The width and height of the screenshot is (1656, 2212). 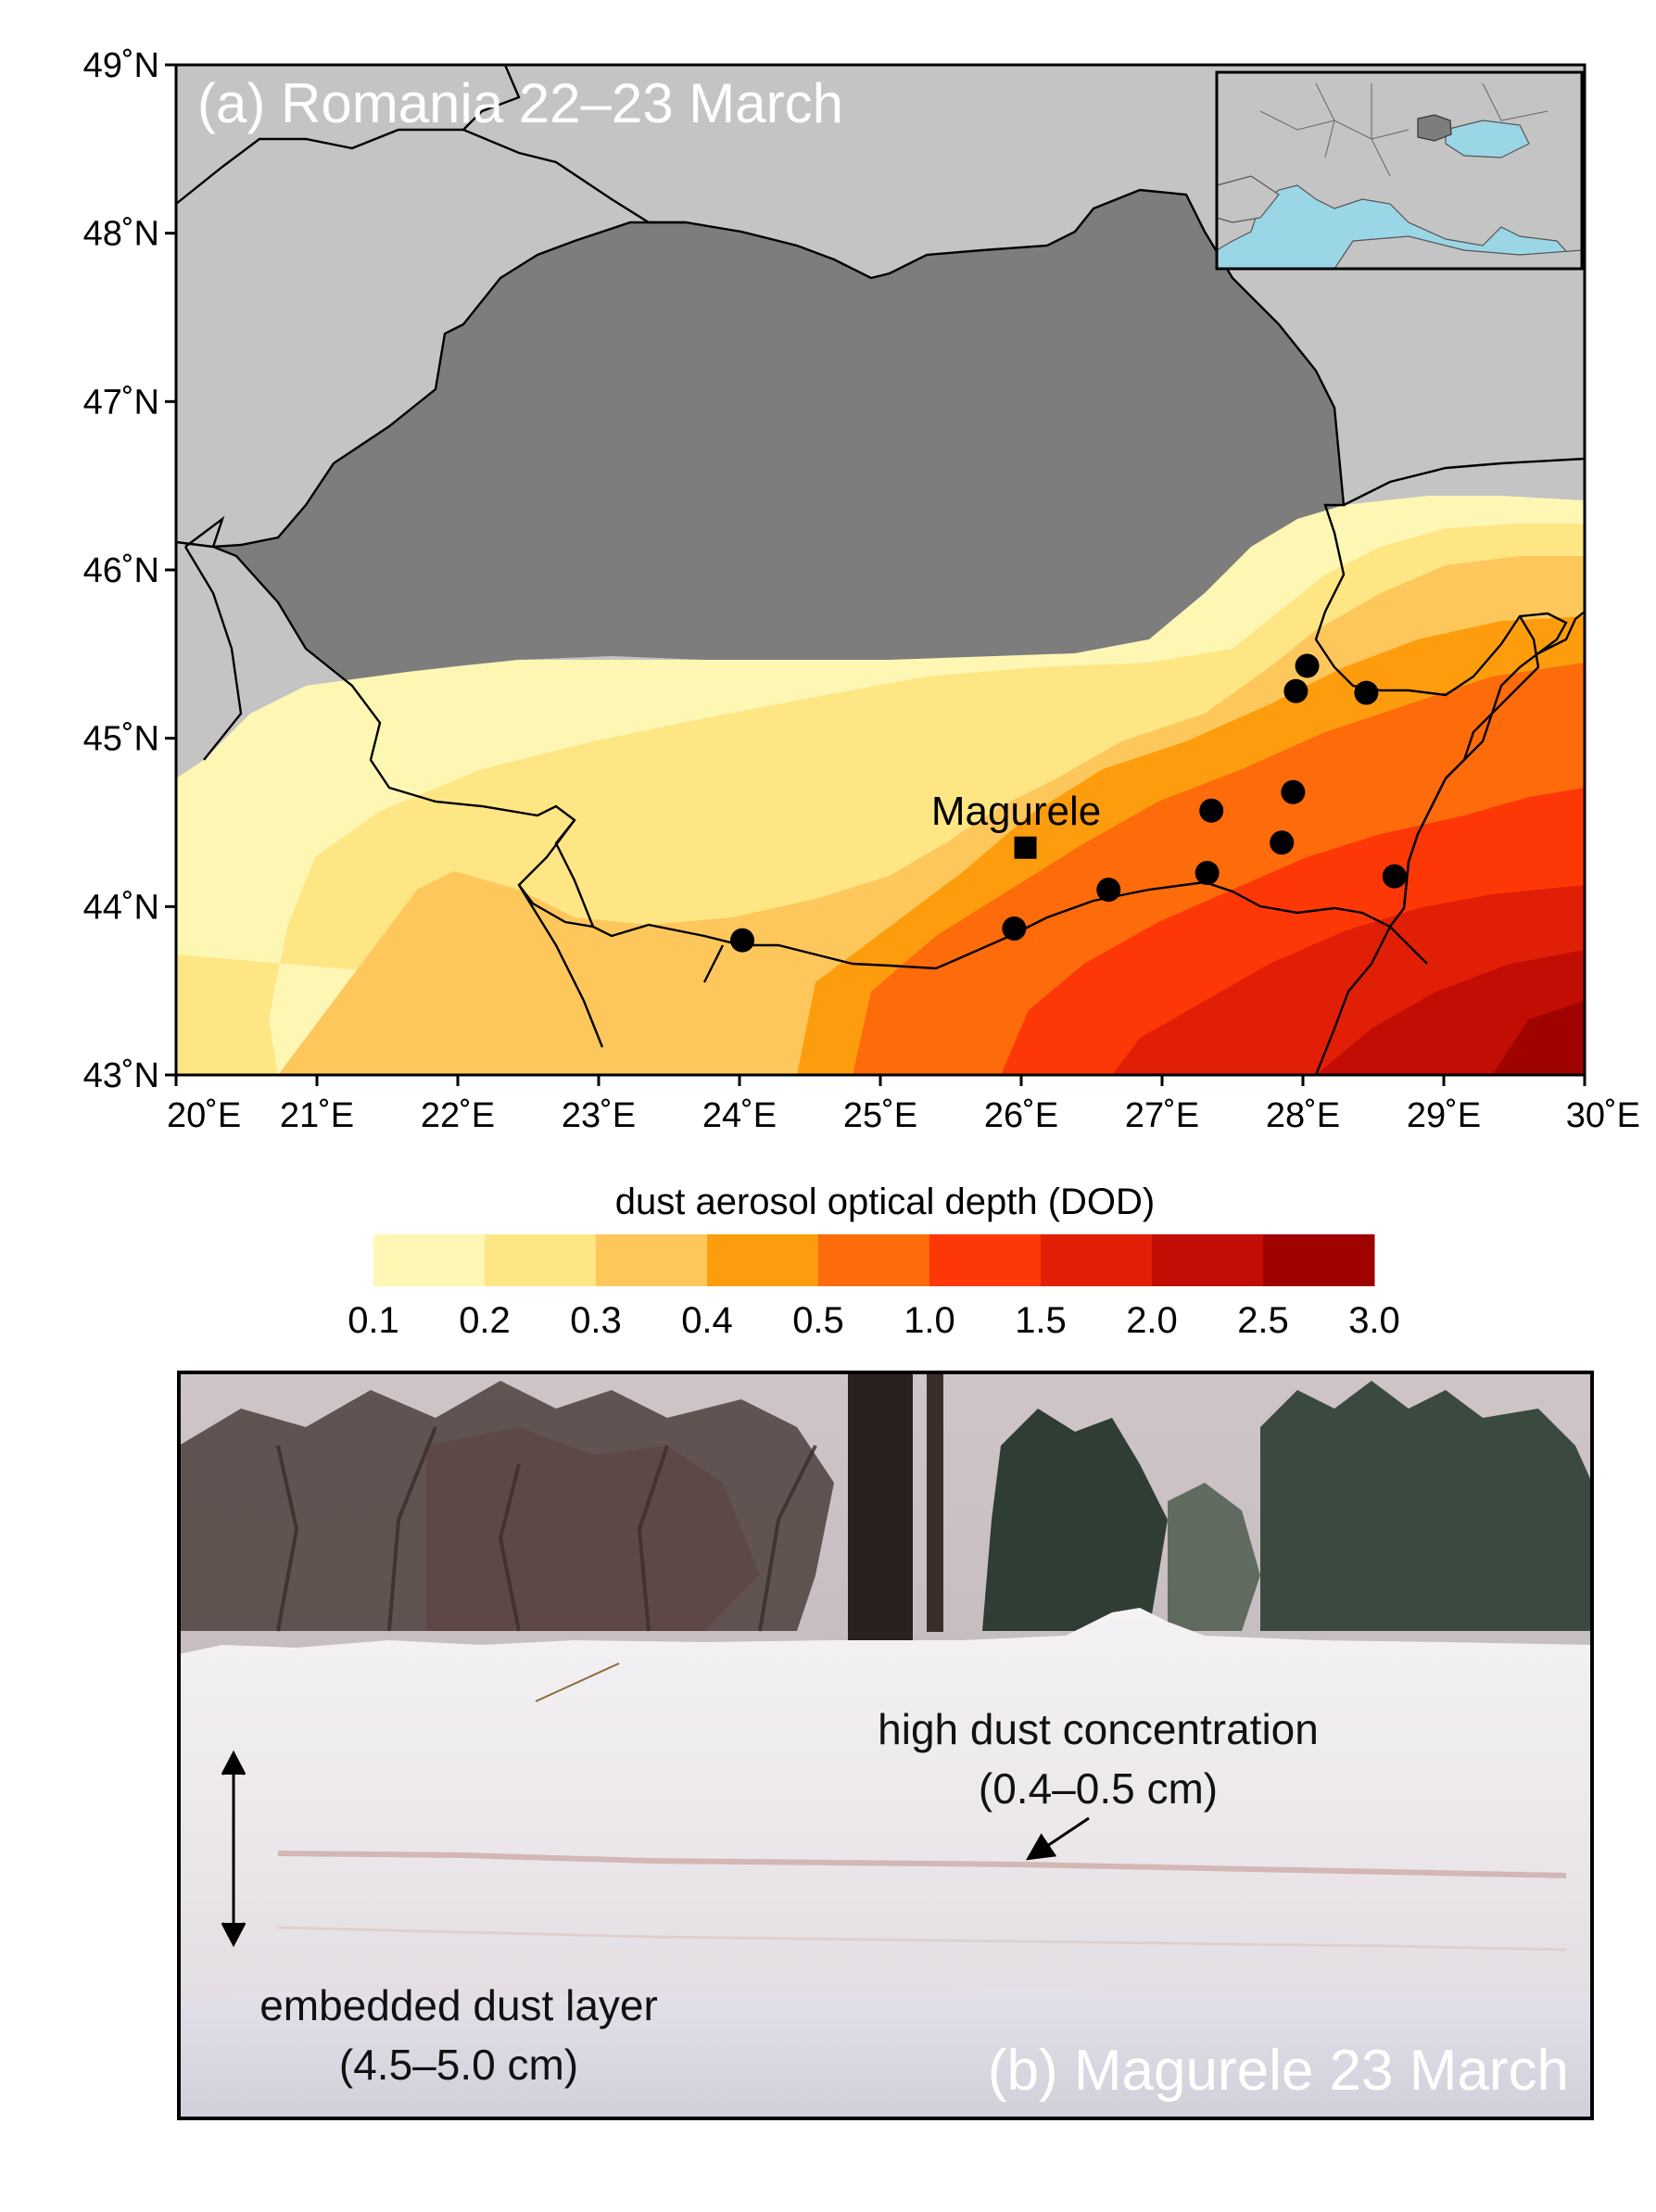 What do you see at coordinates (485, 1320) in the screenshot?
I see `colorbar-tick-label: 0.2` at bounding box center [485, 1320].